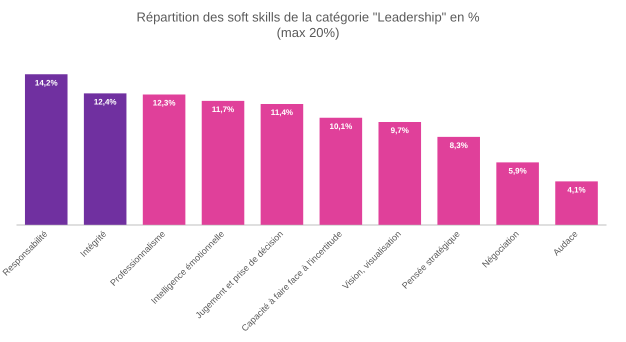 The image size is (626, 342). Describe the element at coordinates (399, 131) in the screenshot. I see `data-label: 9,7%` at that location.